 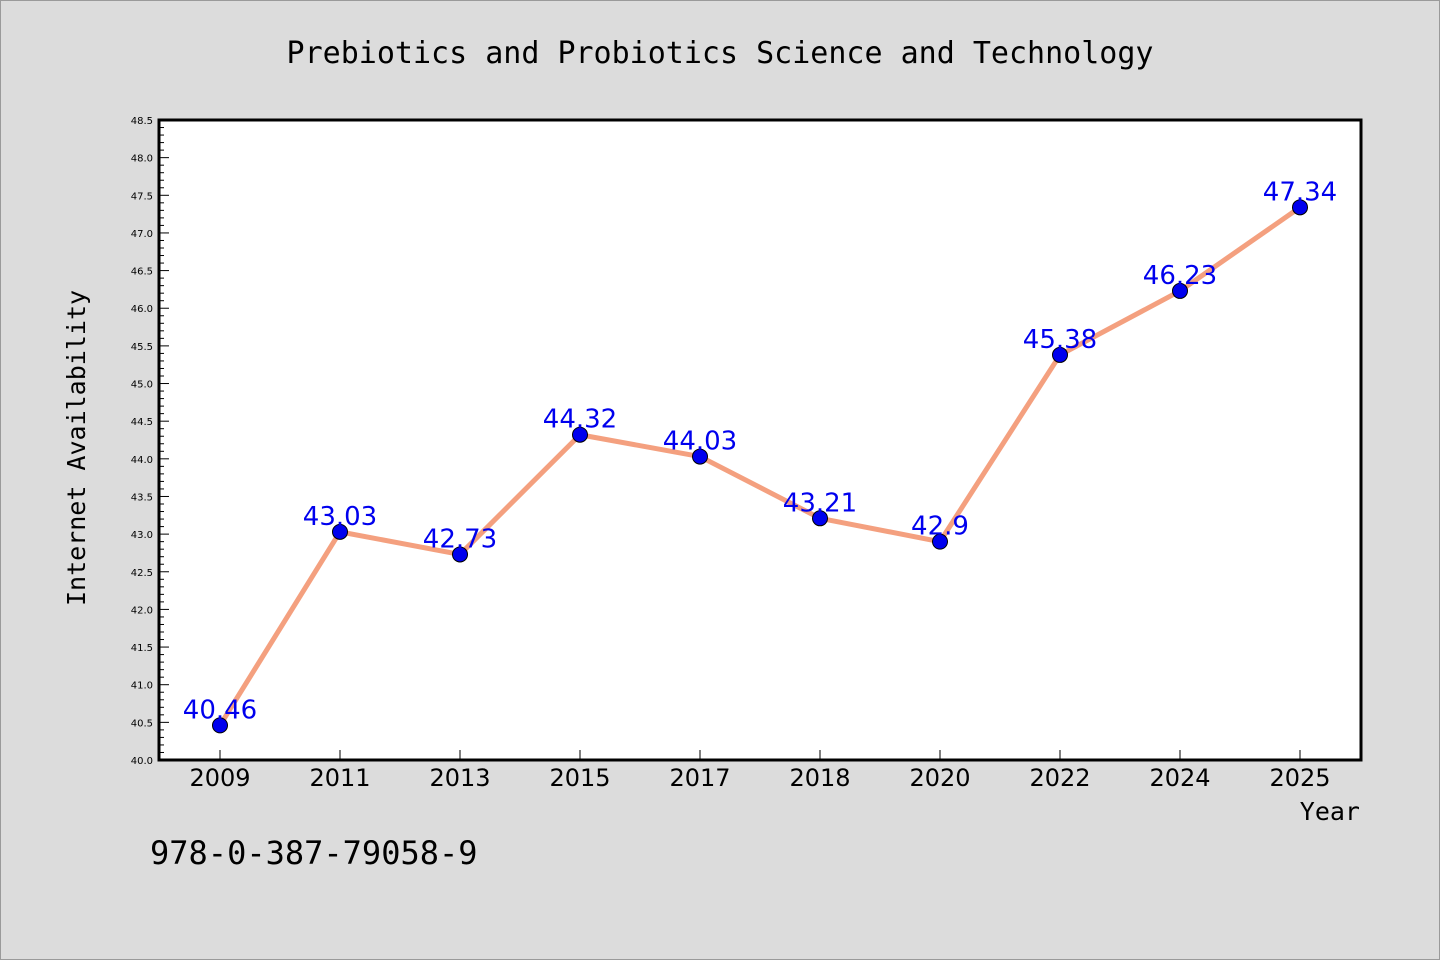 What do you see at coordinates (1059, 778) in the screenshot?
I see `x-tick-label: 2022` at bounding box center [1059, 778].